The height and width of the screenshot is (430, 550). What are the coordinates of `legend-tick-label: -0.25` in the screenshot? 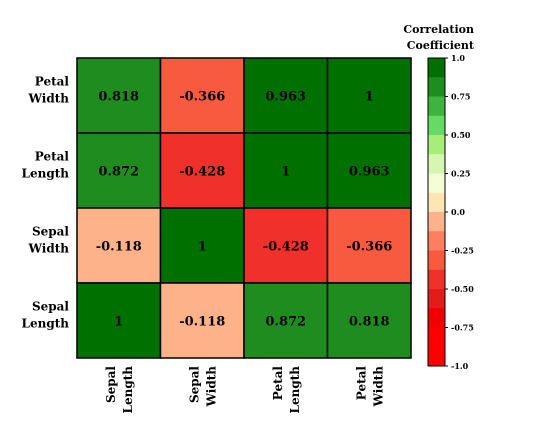 It's located at (462, 251).